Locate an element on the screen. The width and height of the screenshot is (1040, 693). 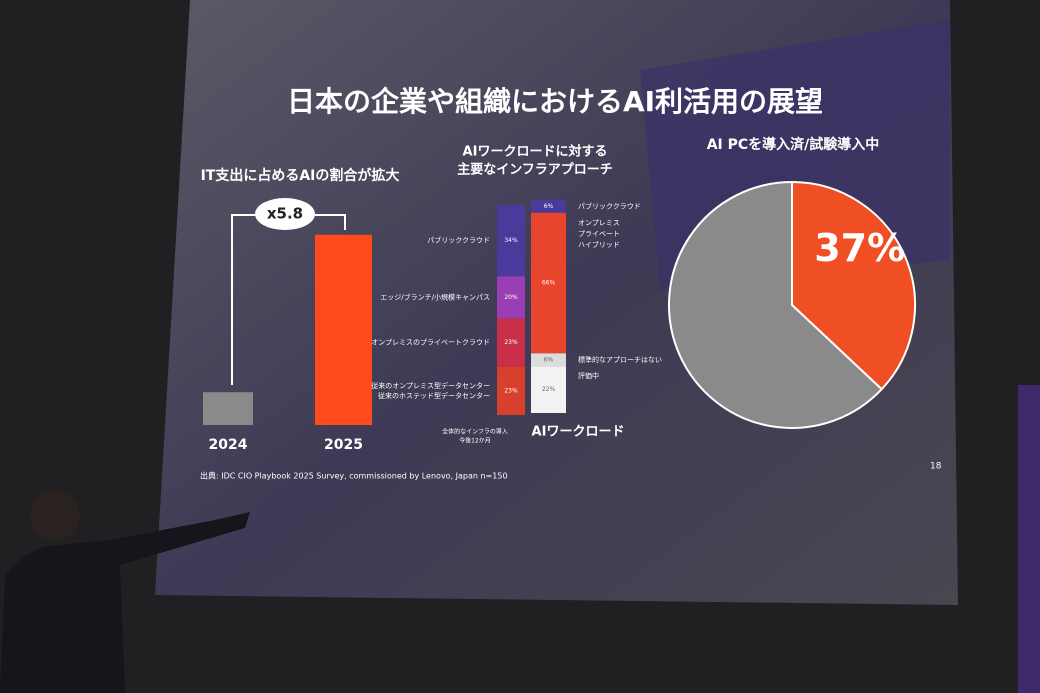
x-tick-label: 2024 is located at coordinates (228, 445).